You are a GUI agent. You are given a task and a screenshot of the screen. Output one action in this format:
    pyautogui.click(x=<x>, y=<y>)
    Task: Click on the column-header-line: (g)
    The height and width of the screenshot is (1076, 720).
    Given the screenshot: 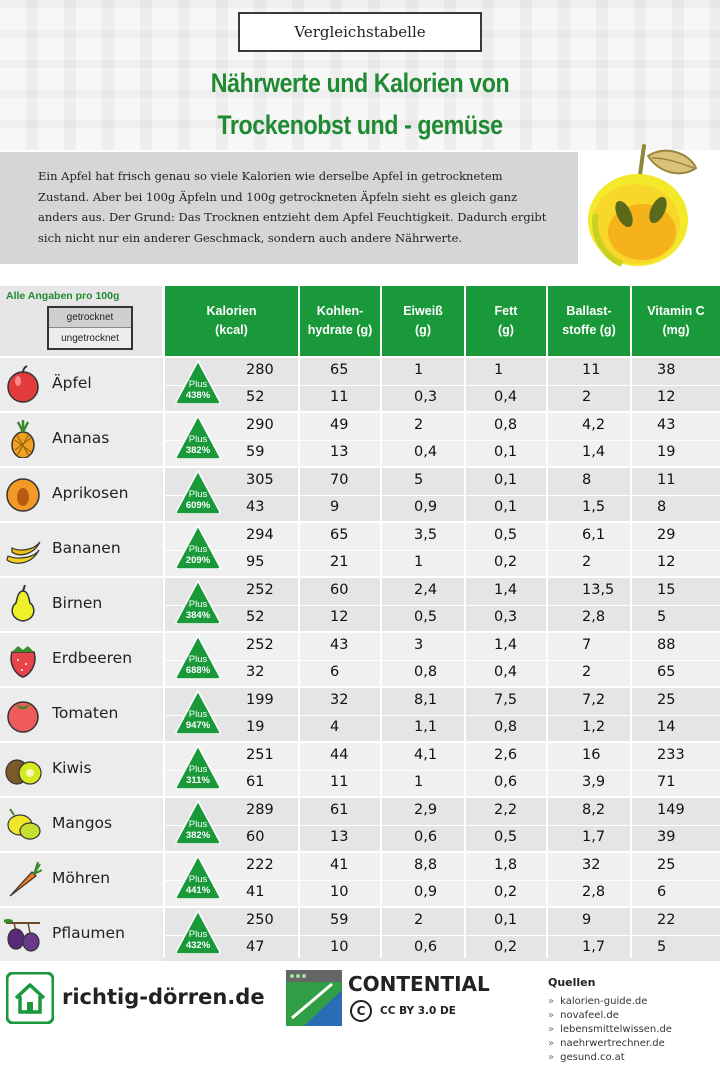 What is the action you would take?
    pyautogui.click(x=423, y=330)
    